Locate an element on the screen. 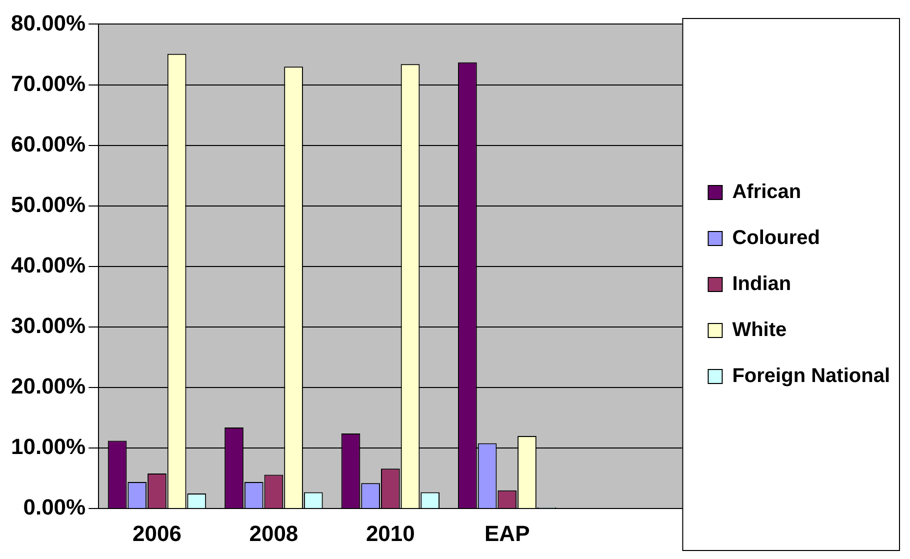  legend-label: Foreign National is located at coordinates (811, 376).